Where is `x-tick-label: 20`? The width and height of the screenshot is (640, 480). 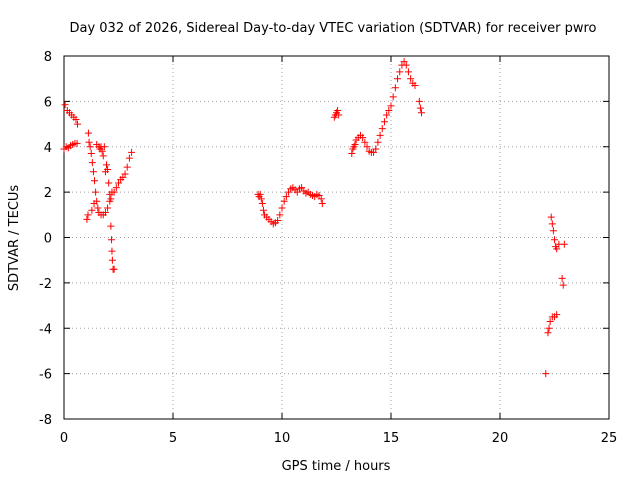
x-tick-label: 20 is located at coordinates (500, 438).